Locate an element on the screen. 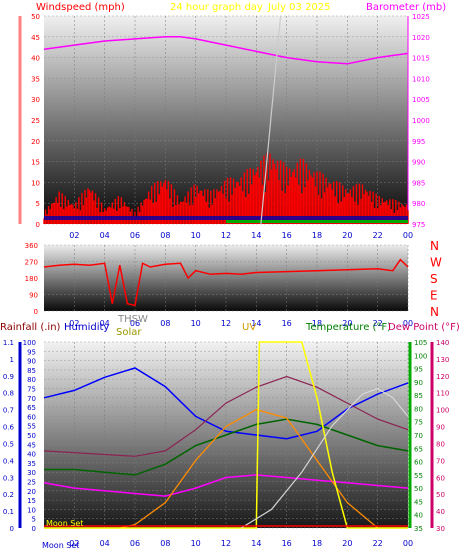 The height and width of the screenshot is (559, 459). y-tick-label: 975 is located at coordinates (418, 225).